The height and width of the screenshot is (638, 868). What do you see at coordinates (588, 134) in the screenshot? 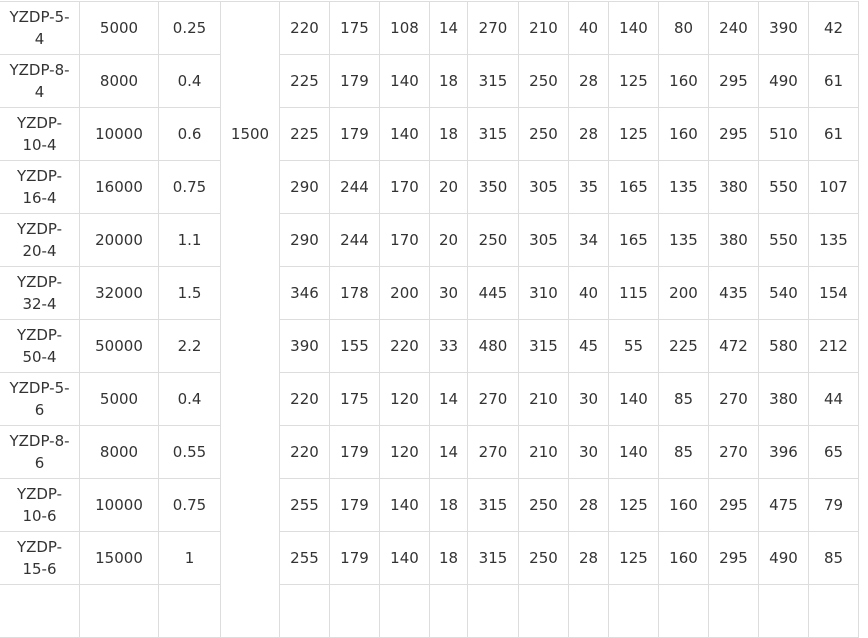
I see `value-cell: 28` at bounding box center [588, 134].